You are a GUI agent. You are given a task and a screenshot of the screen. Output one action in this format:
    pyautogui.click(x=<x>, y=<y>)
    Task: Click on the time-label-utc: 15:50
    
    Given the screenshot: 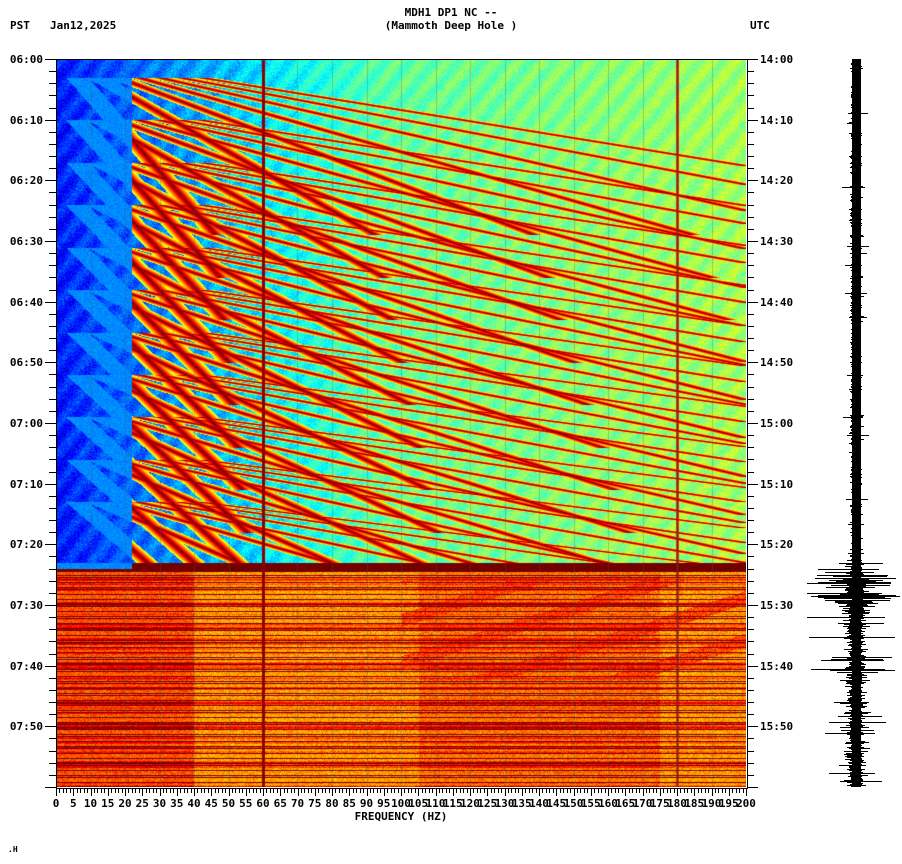 What is the action you would take?
    pyautogui.click(x=777, y=727)
    